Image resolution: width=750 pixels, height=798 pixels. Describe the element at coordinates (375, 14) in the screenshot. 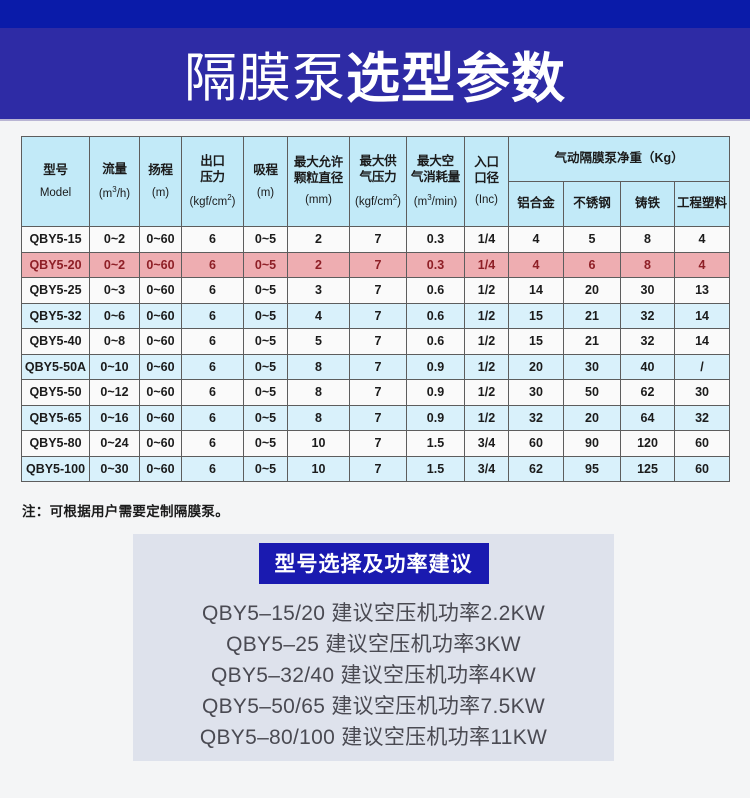

I see `header-top-stripe` at that location.